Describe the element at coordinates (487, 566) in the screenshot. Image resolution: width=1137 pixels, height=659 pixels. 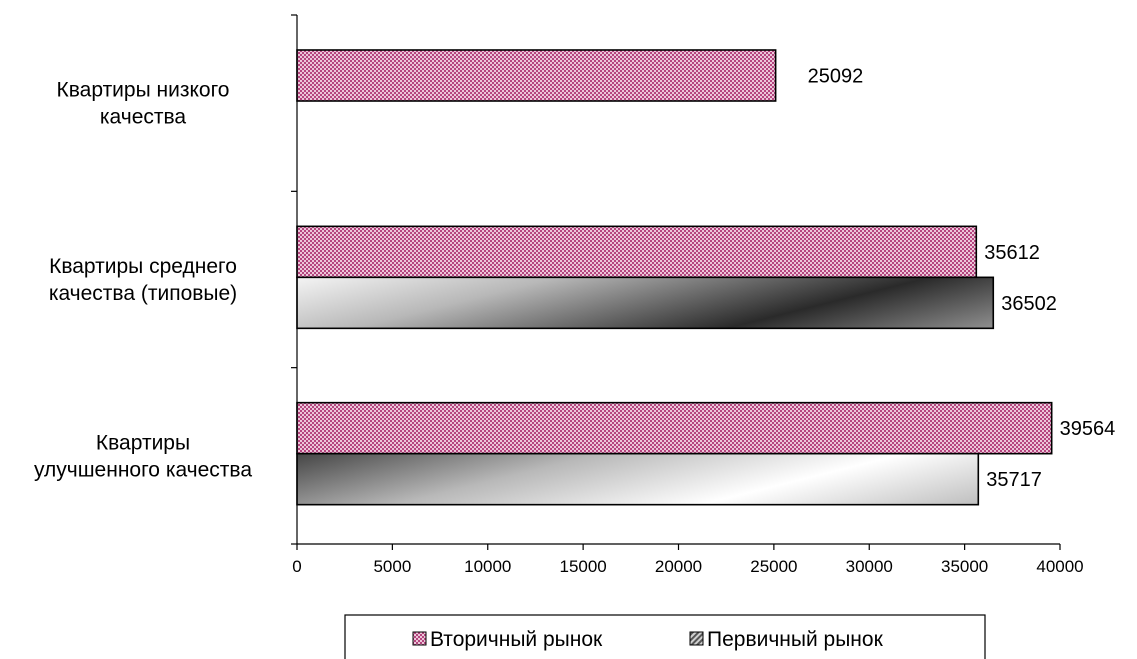
I see `x-tick-label: 10000` at that location.